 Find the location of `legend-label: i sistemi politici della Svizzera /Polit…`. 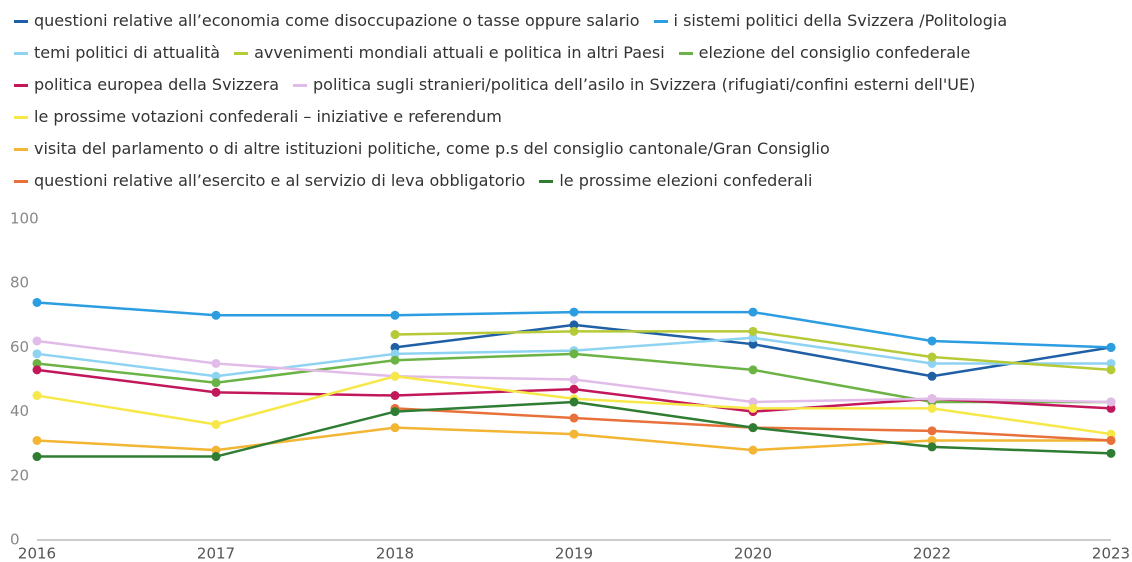

legend-label: i sistemi politici della Svizzera /Polit… is located at coordinates (840, 20).